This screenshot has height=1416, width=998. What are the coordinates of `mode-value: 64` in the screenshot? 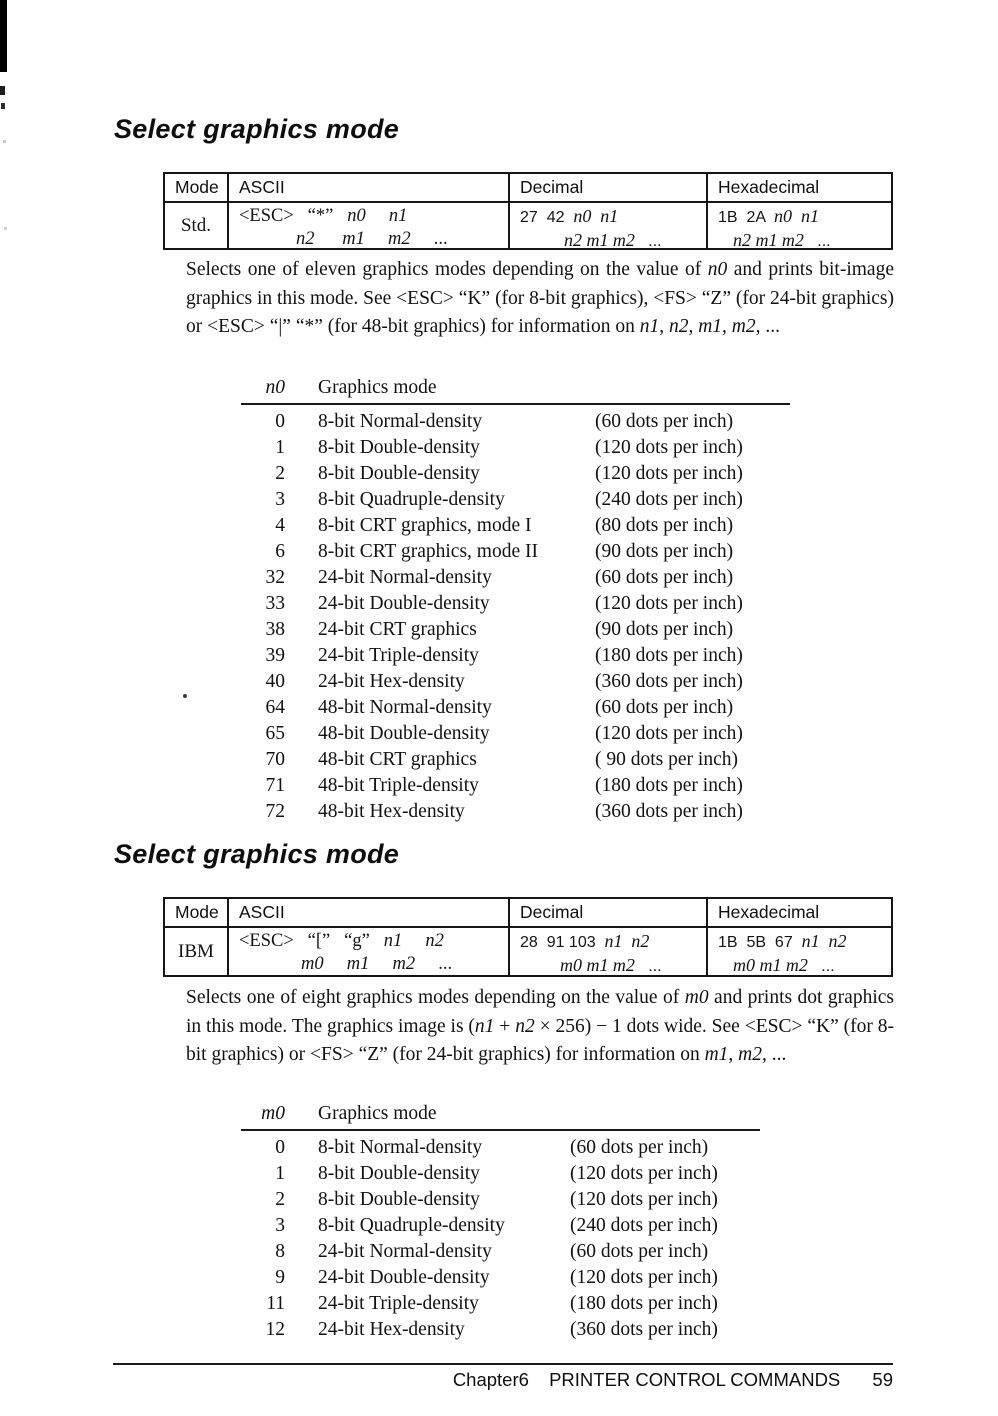 It's located at (275, 707).